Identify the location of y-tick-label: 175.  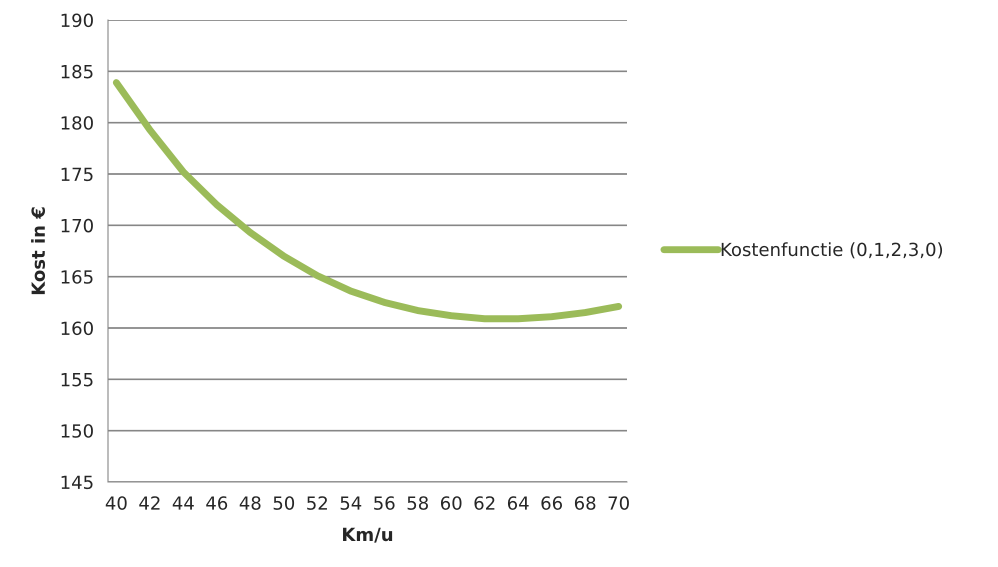
(77, 175).